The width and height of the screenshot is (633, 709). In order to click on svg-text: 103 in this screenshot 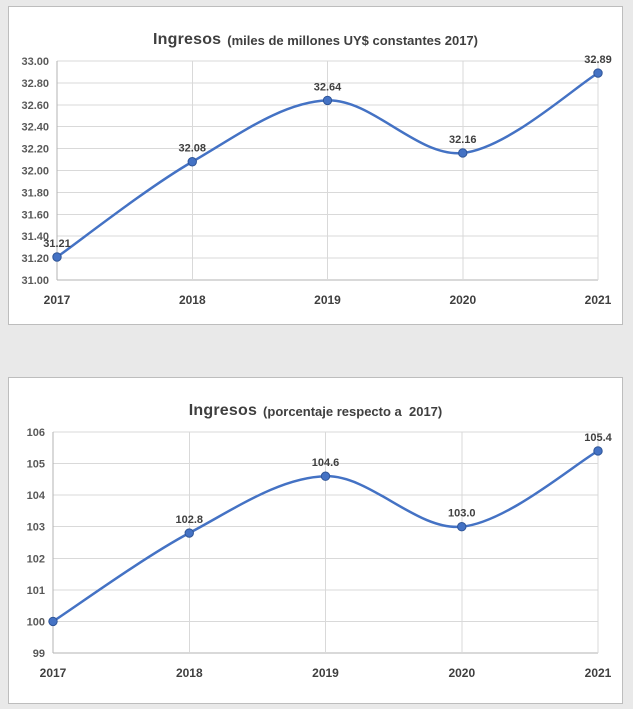, I will do `click(36, 528)`.